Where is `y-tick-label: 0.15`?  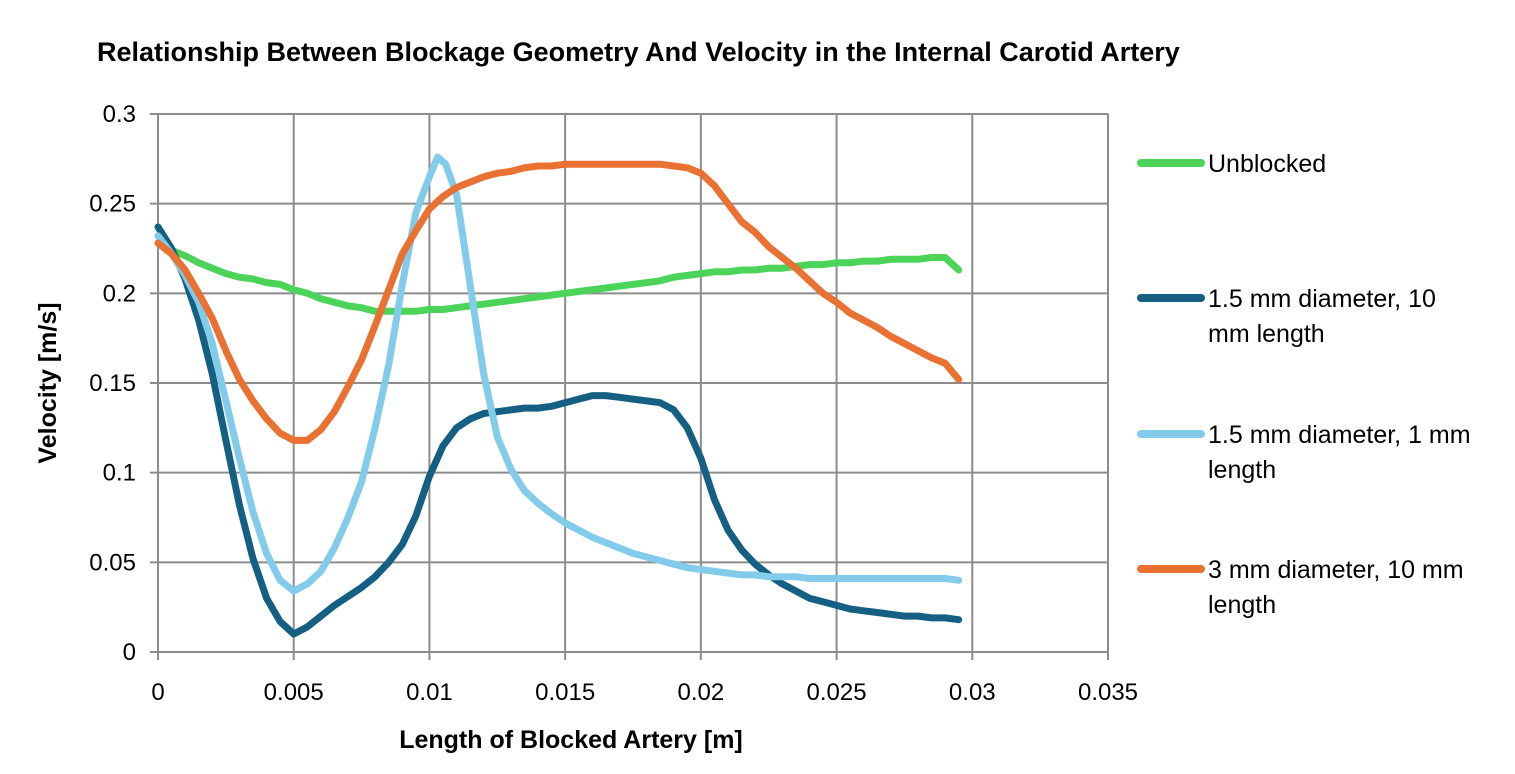
y-tick-label: 0.15 is located at coordinates (112, 383).